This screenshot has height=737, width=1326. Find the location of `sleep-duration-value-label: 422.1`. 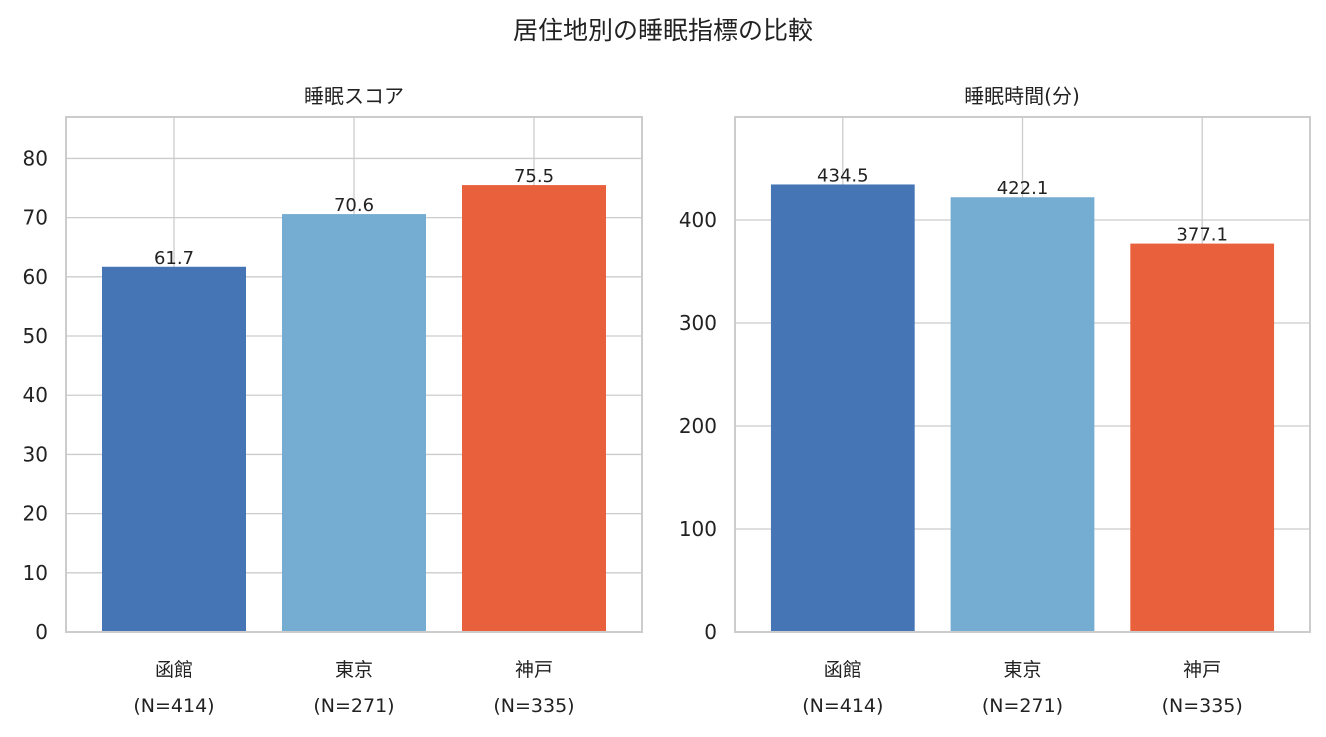

sleep-duration-value-label: 422.1 is located at coordinates (1023, 188).